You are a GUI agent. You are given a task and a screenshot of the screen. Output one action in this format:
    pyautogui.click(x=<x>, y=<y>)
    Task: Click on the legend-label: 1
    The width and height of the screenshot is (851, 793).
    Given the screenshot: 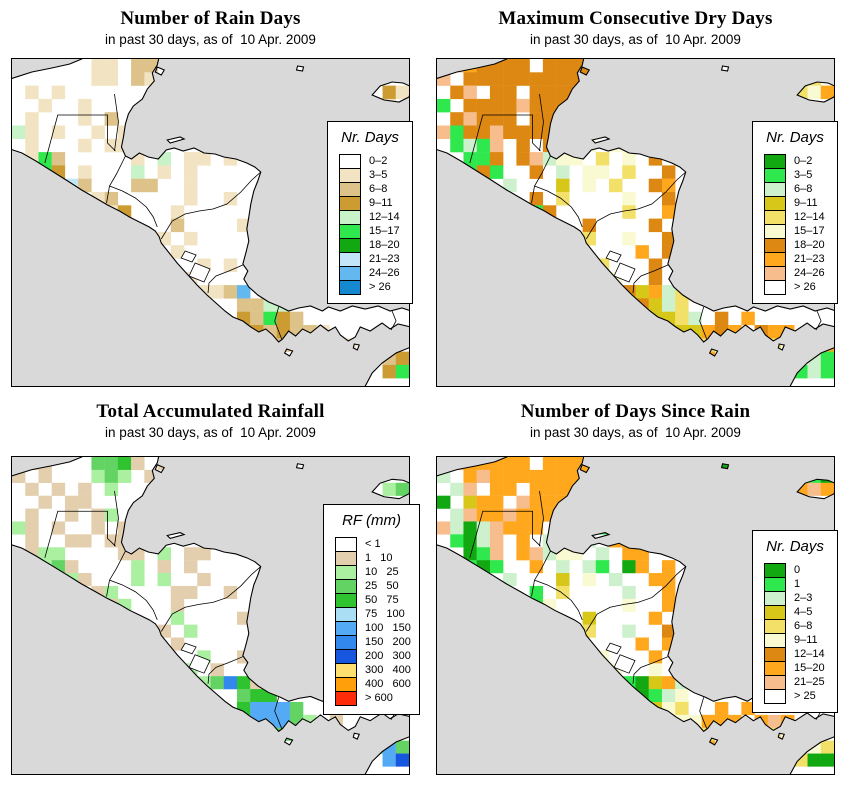 What is the action you would take?
    pyautogui.click(x=797, y=583)
    